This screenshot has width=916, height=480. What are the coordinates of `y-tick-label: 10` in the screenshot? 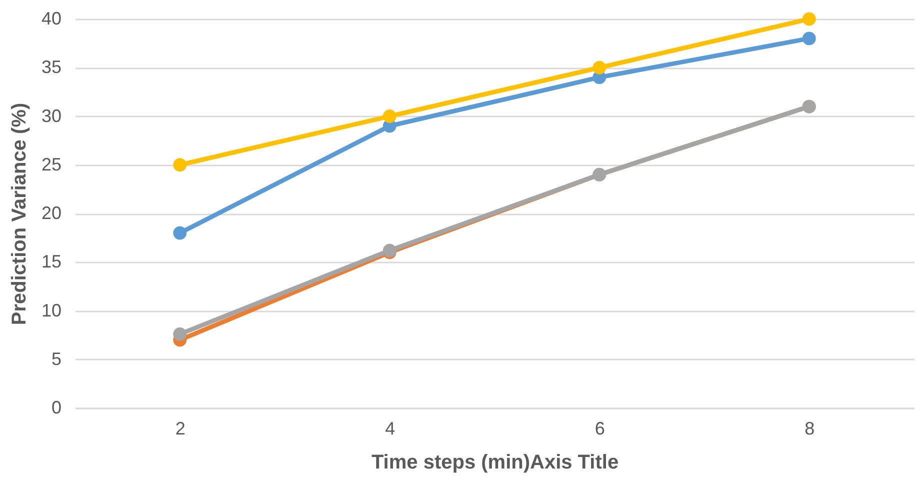 It's located at (51, 310).